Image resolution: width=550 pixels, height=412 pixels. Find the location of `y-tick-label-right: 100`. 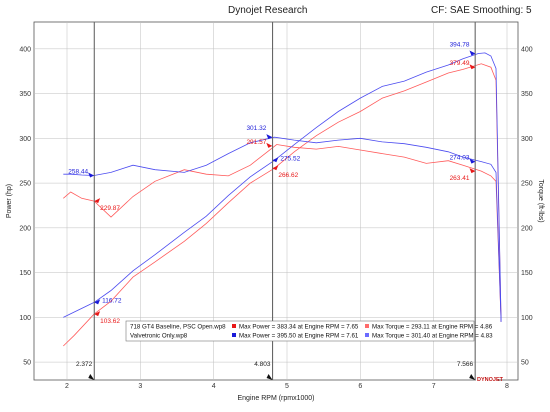

y-tick-label-right: 100 is located at coordinates (527, 318).